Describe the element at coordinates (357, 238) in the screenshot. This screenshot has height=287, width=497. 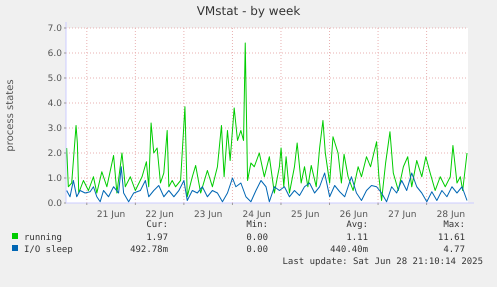
I see `text: 1.11` at that location.